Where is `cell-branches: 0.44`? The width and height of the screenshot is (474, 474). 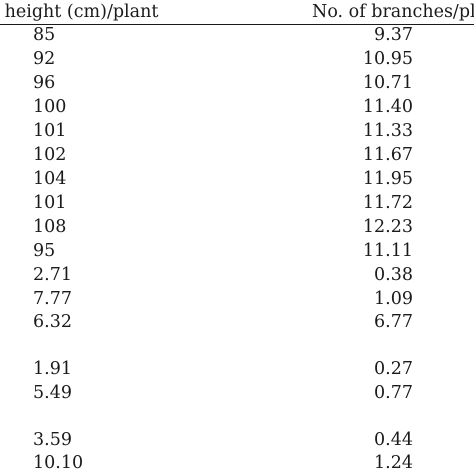
cell-branches: 0.44 is located at coordinates (393, 440).